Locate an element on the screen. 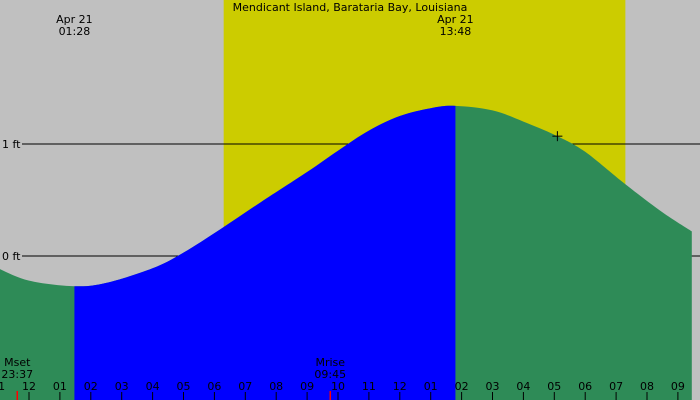 The width and height of the screenshot is (700, 400). y-tick-label: 0 ft is located at coordinates (11, 256).